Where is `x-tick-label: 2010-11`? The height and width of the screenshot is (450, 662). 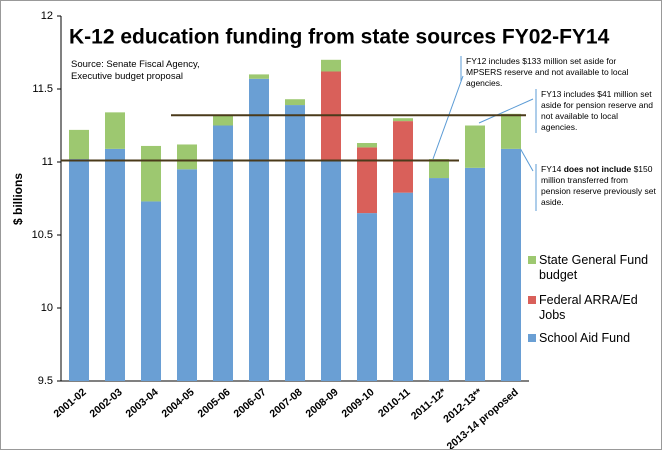 x-tick-label: 2010-11 is located at coordinates (394, 403).